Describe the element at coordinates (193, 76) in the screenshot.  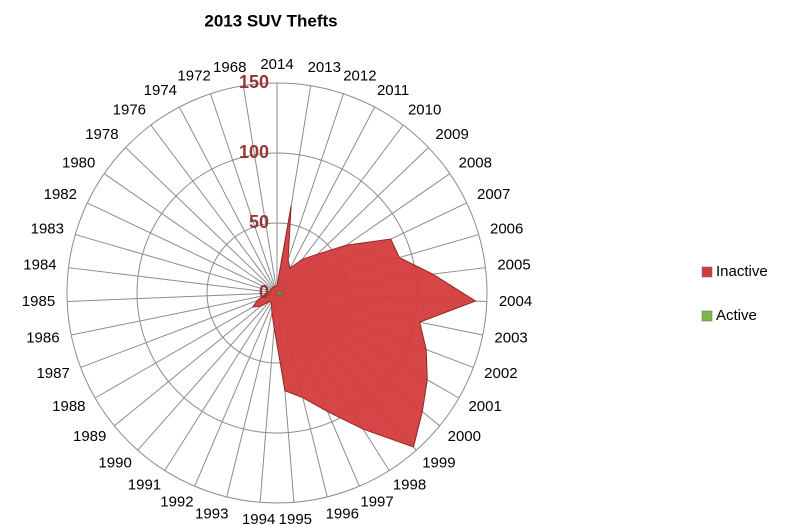
I see `category-label: 1972` at that location.